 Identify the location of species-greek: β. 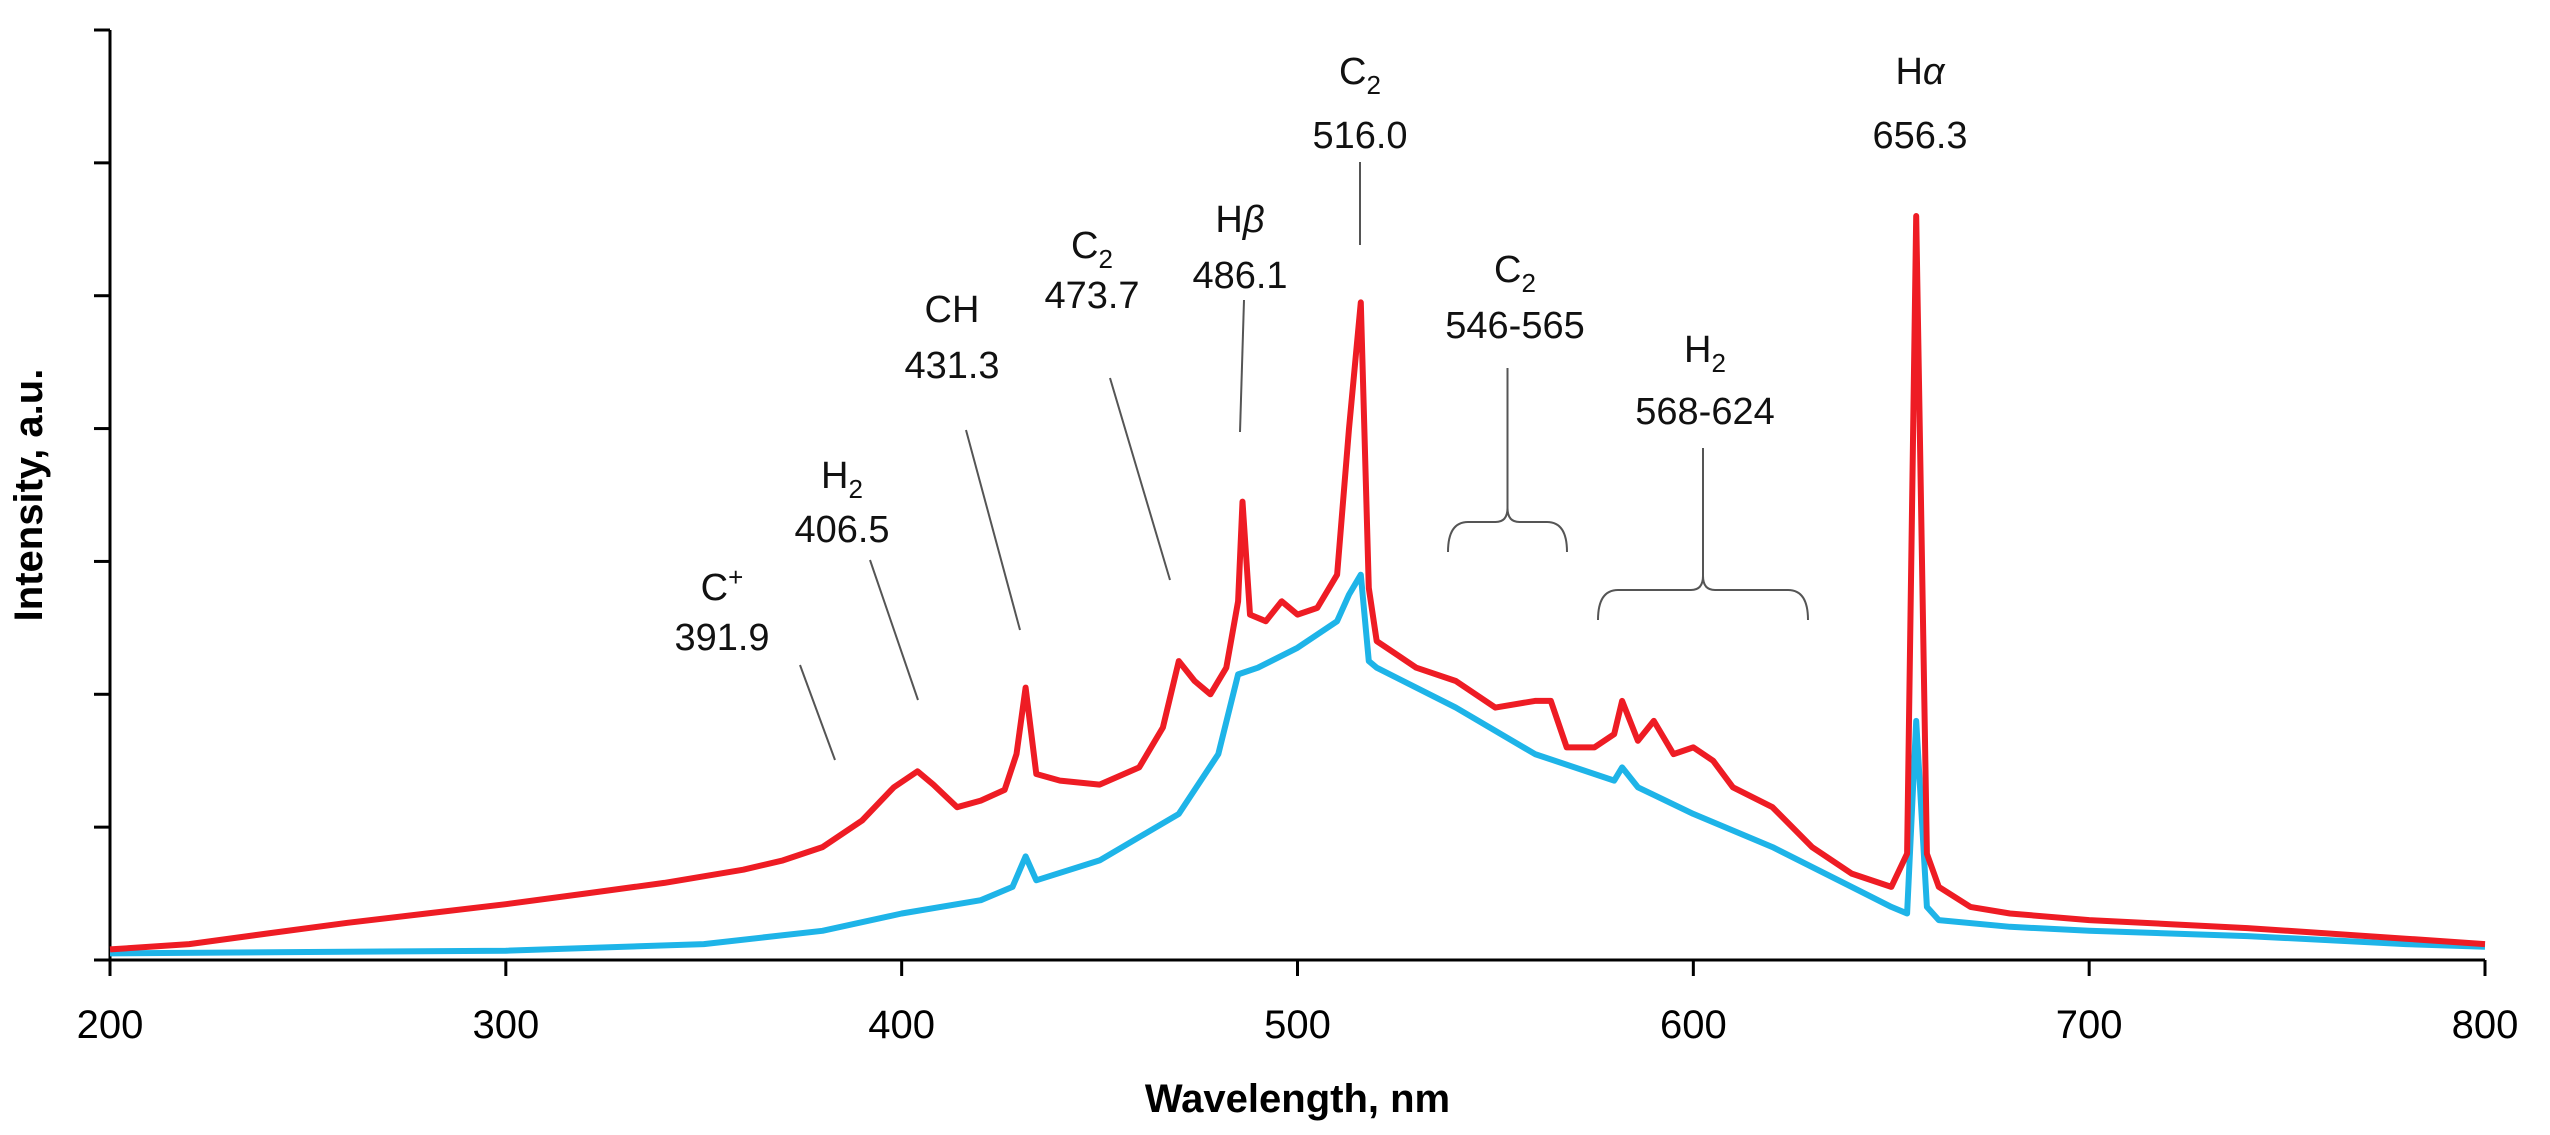
(1253, 220).